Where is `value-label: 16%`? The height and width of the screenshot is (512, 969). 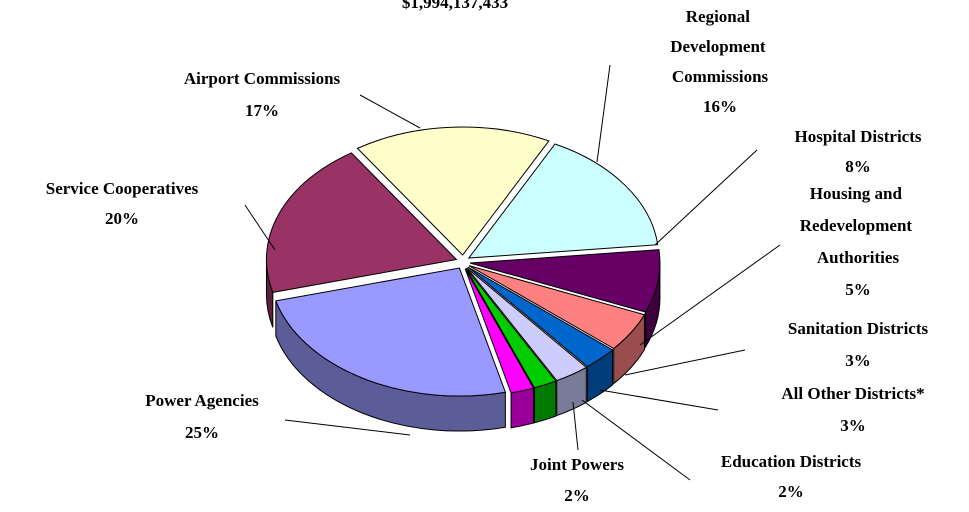 value-label: 16% is located at coordinates (720, 106).